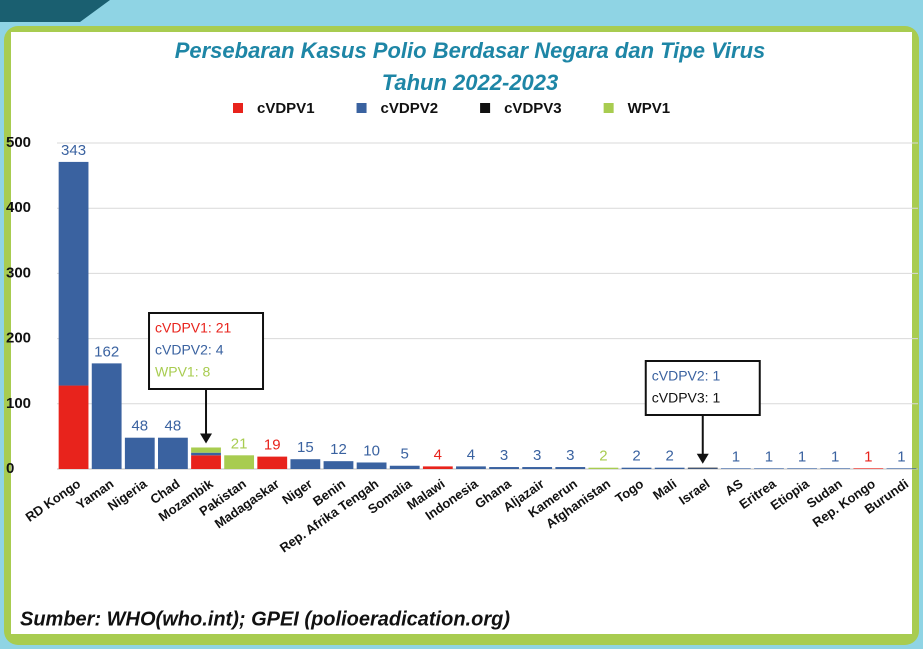  I want to click on data-label: 10, so click(371, 450).